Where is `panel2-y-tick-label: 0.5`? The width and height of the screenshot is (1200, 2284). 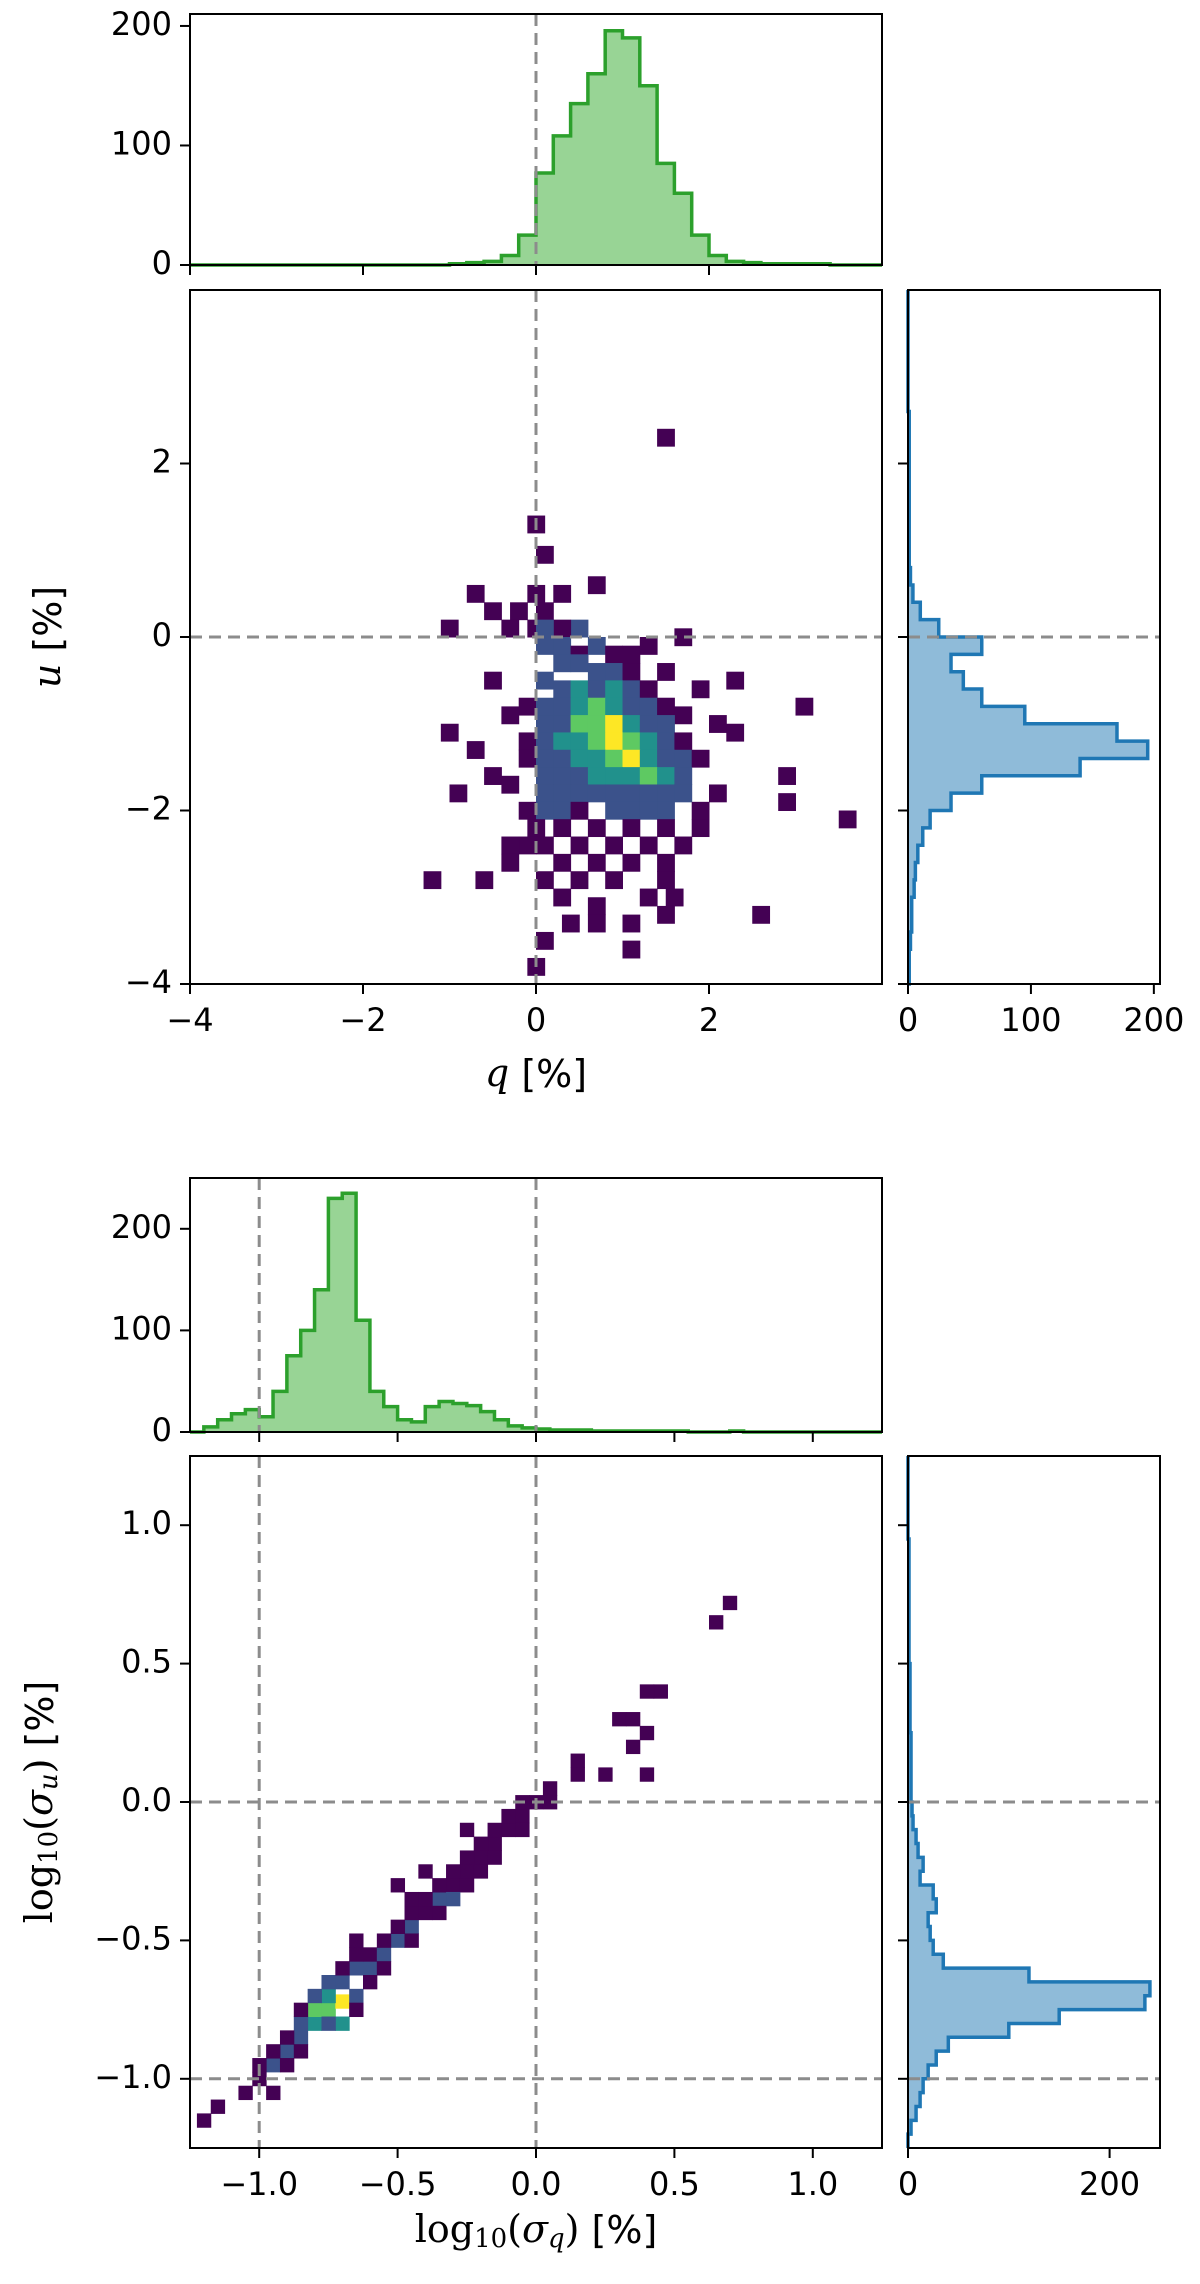
panel2-y-tick-label: 0.5 is located at coordinates (146, 1662).